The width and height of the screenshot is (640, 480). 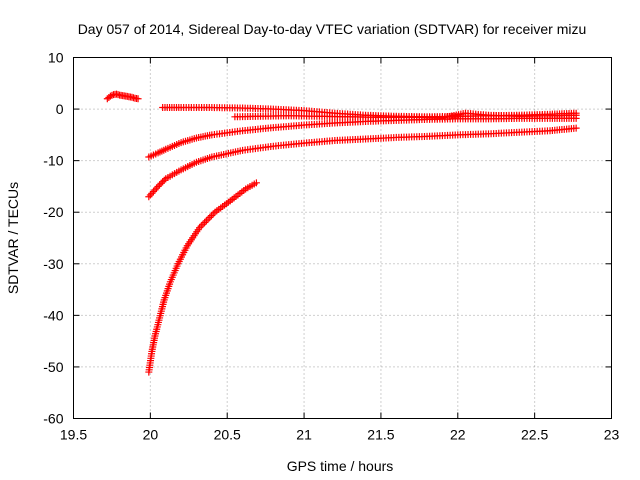 What do you see at coordinates (73, 435) in the screenshot?
I see `x-tick-label: 19.5` at bounding box center [73, 435].